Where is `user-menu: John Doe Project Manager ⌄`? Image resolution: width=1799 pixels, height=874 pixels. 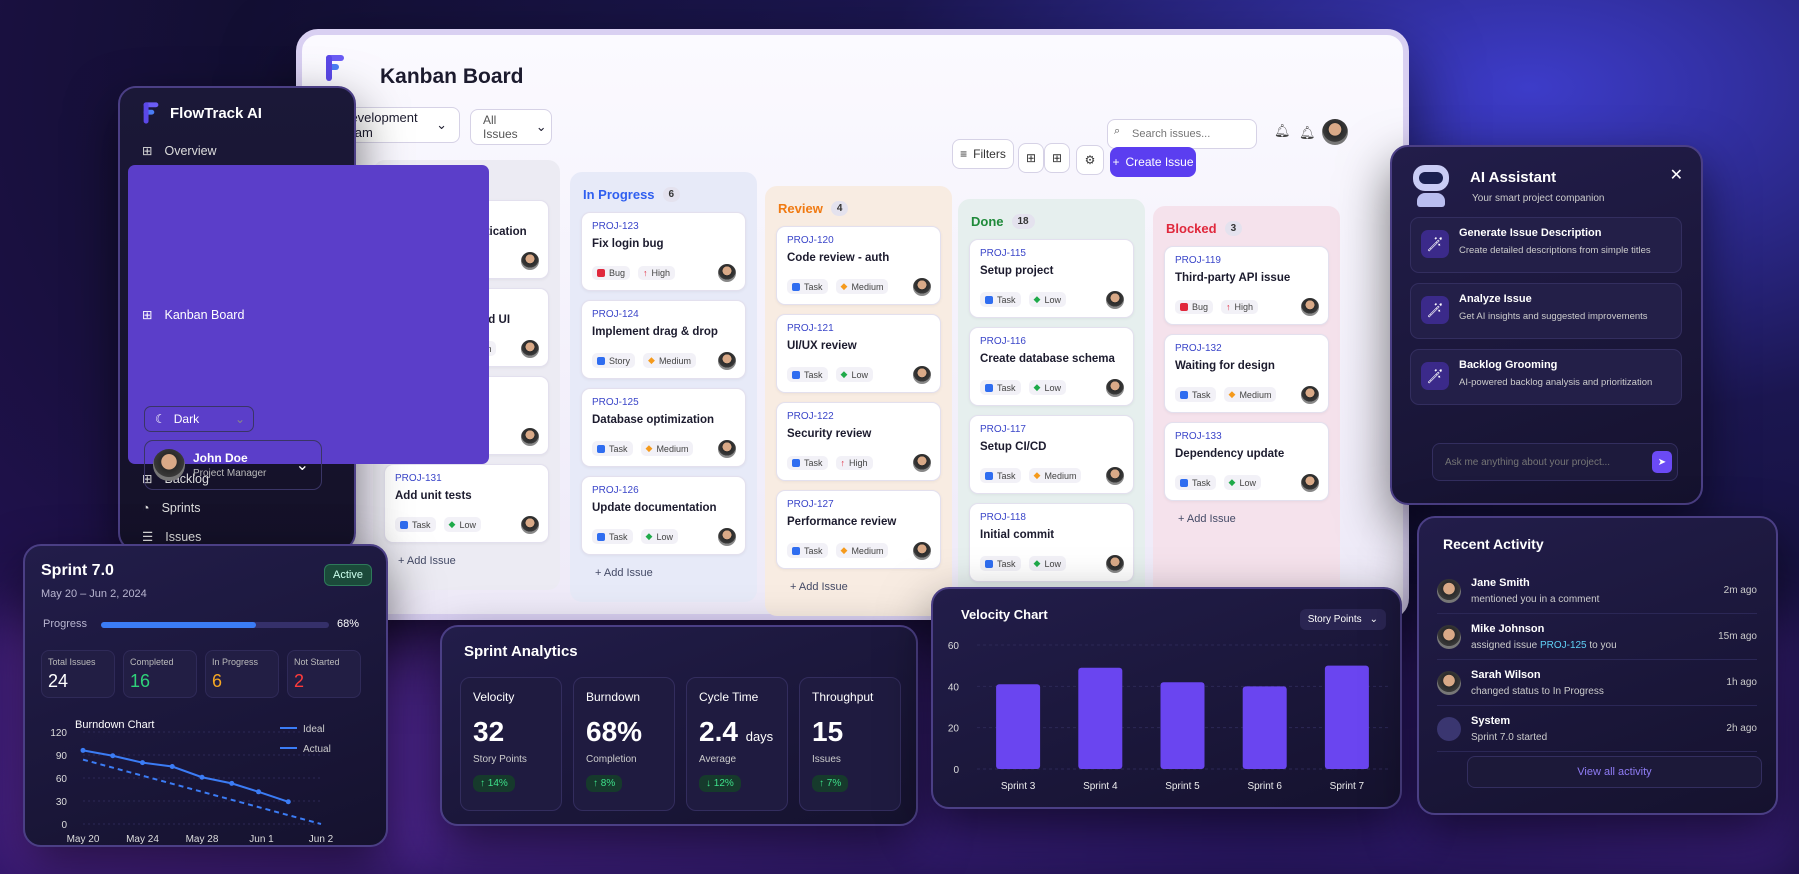 user-menu: John Doe Project Manager ⌄ is located at coordinates (233, 465).